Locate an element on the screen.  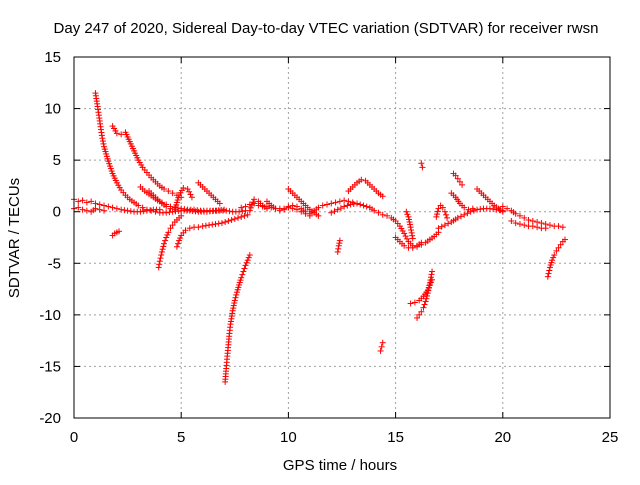
x-tick-label: 25 is located at coordinates (610, 437).